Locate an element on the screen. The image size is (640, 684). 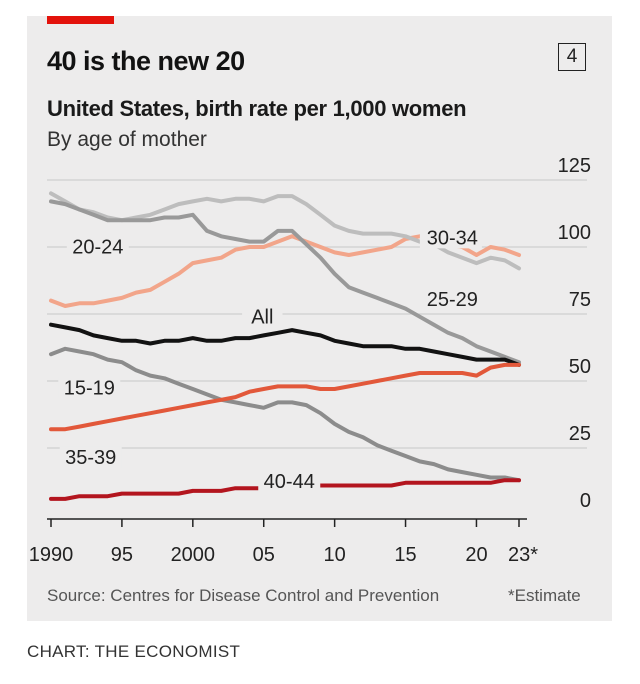
series-label-30-34: 30-34 is located at coordinates (452, 238).